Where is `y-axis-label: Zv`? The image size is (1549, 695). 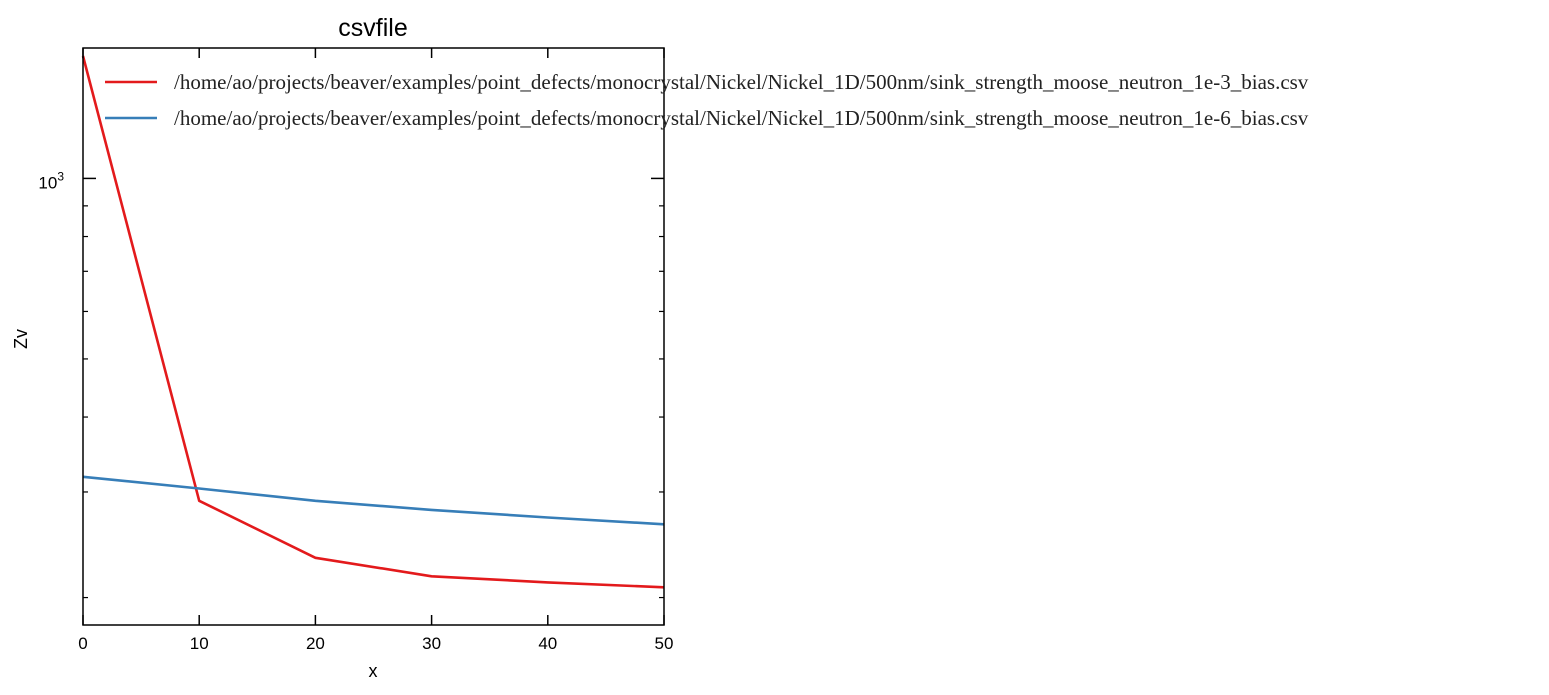
y-axis-label: Zv is located at coordinates (21, 339).